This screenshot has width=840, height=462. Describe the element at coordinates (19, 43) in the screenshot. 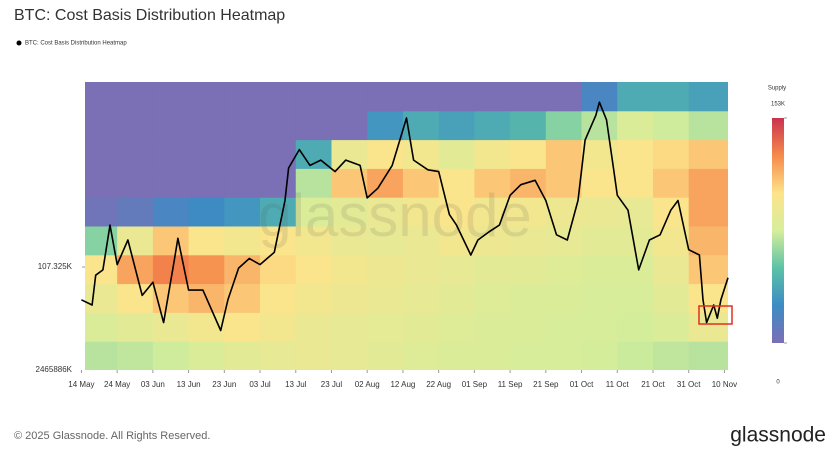

I see `legend-dot` at that location.